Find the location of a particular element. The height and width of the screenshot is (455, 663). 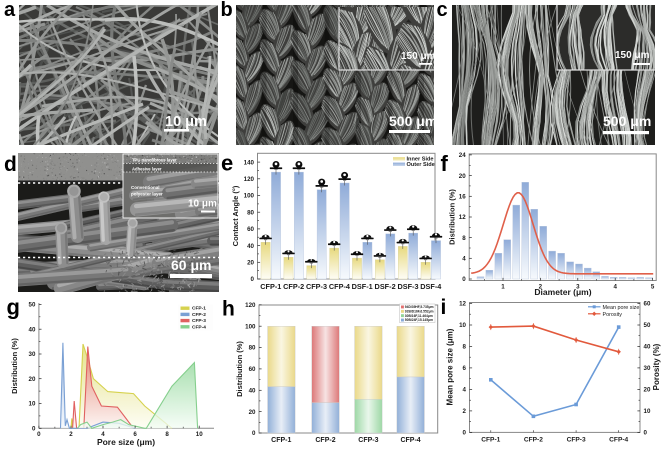

svg-text: Diameter (μm) is located at coordinates (562, 292).